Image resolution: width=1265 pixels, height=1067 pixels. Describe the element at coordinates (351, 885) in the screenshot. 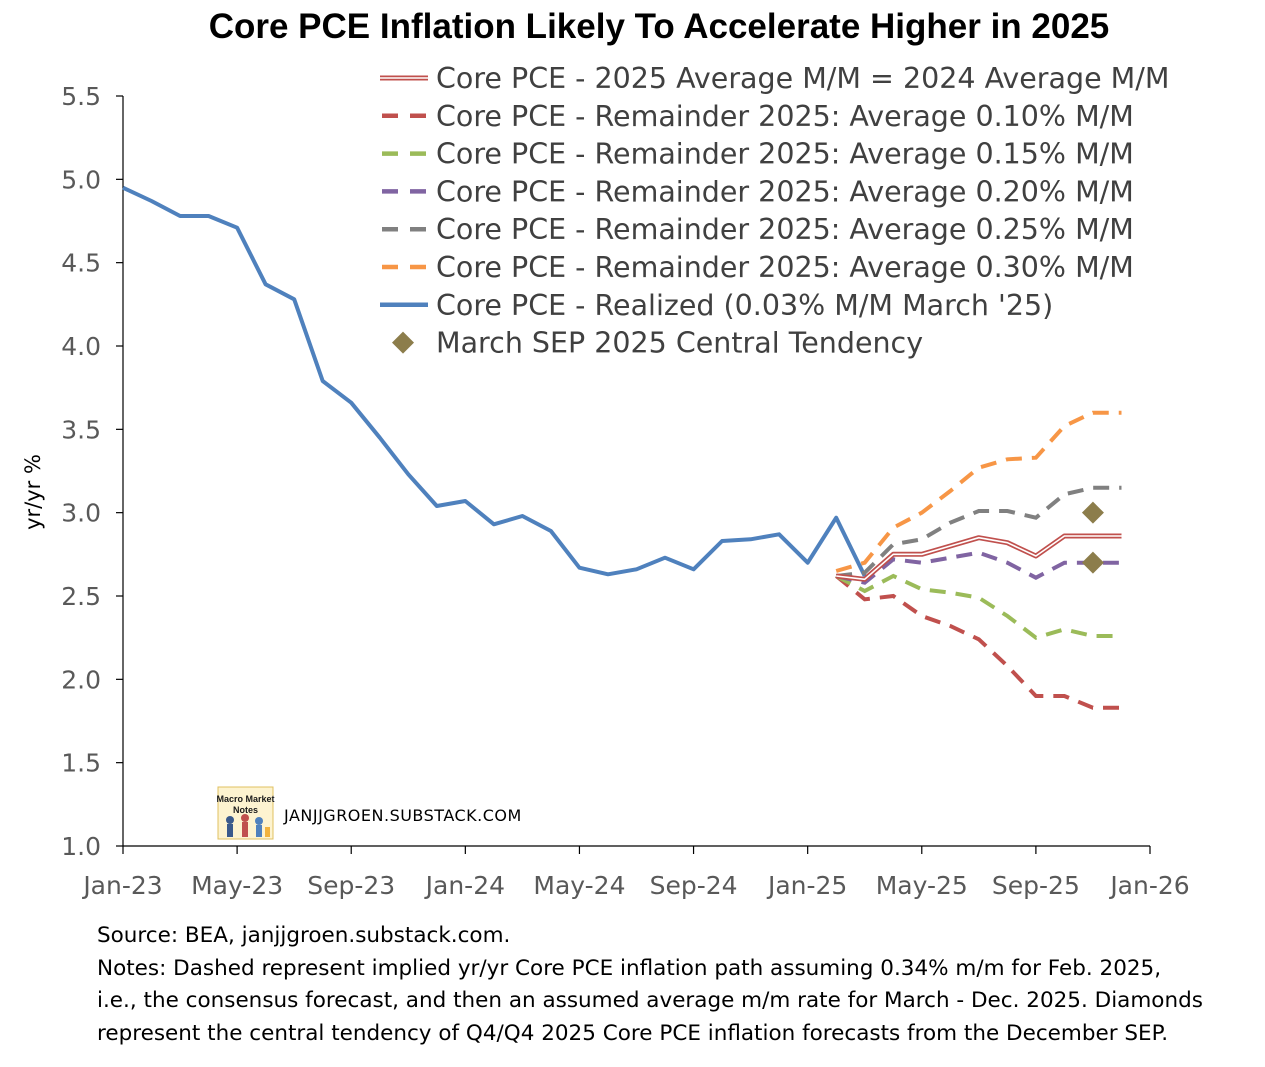

I see `x-tick-label: Sep-23` at that location.